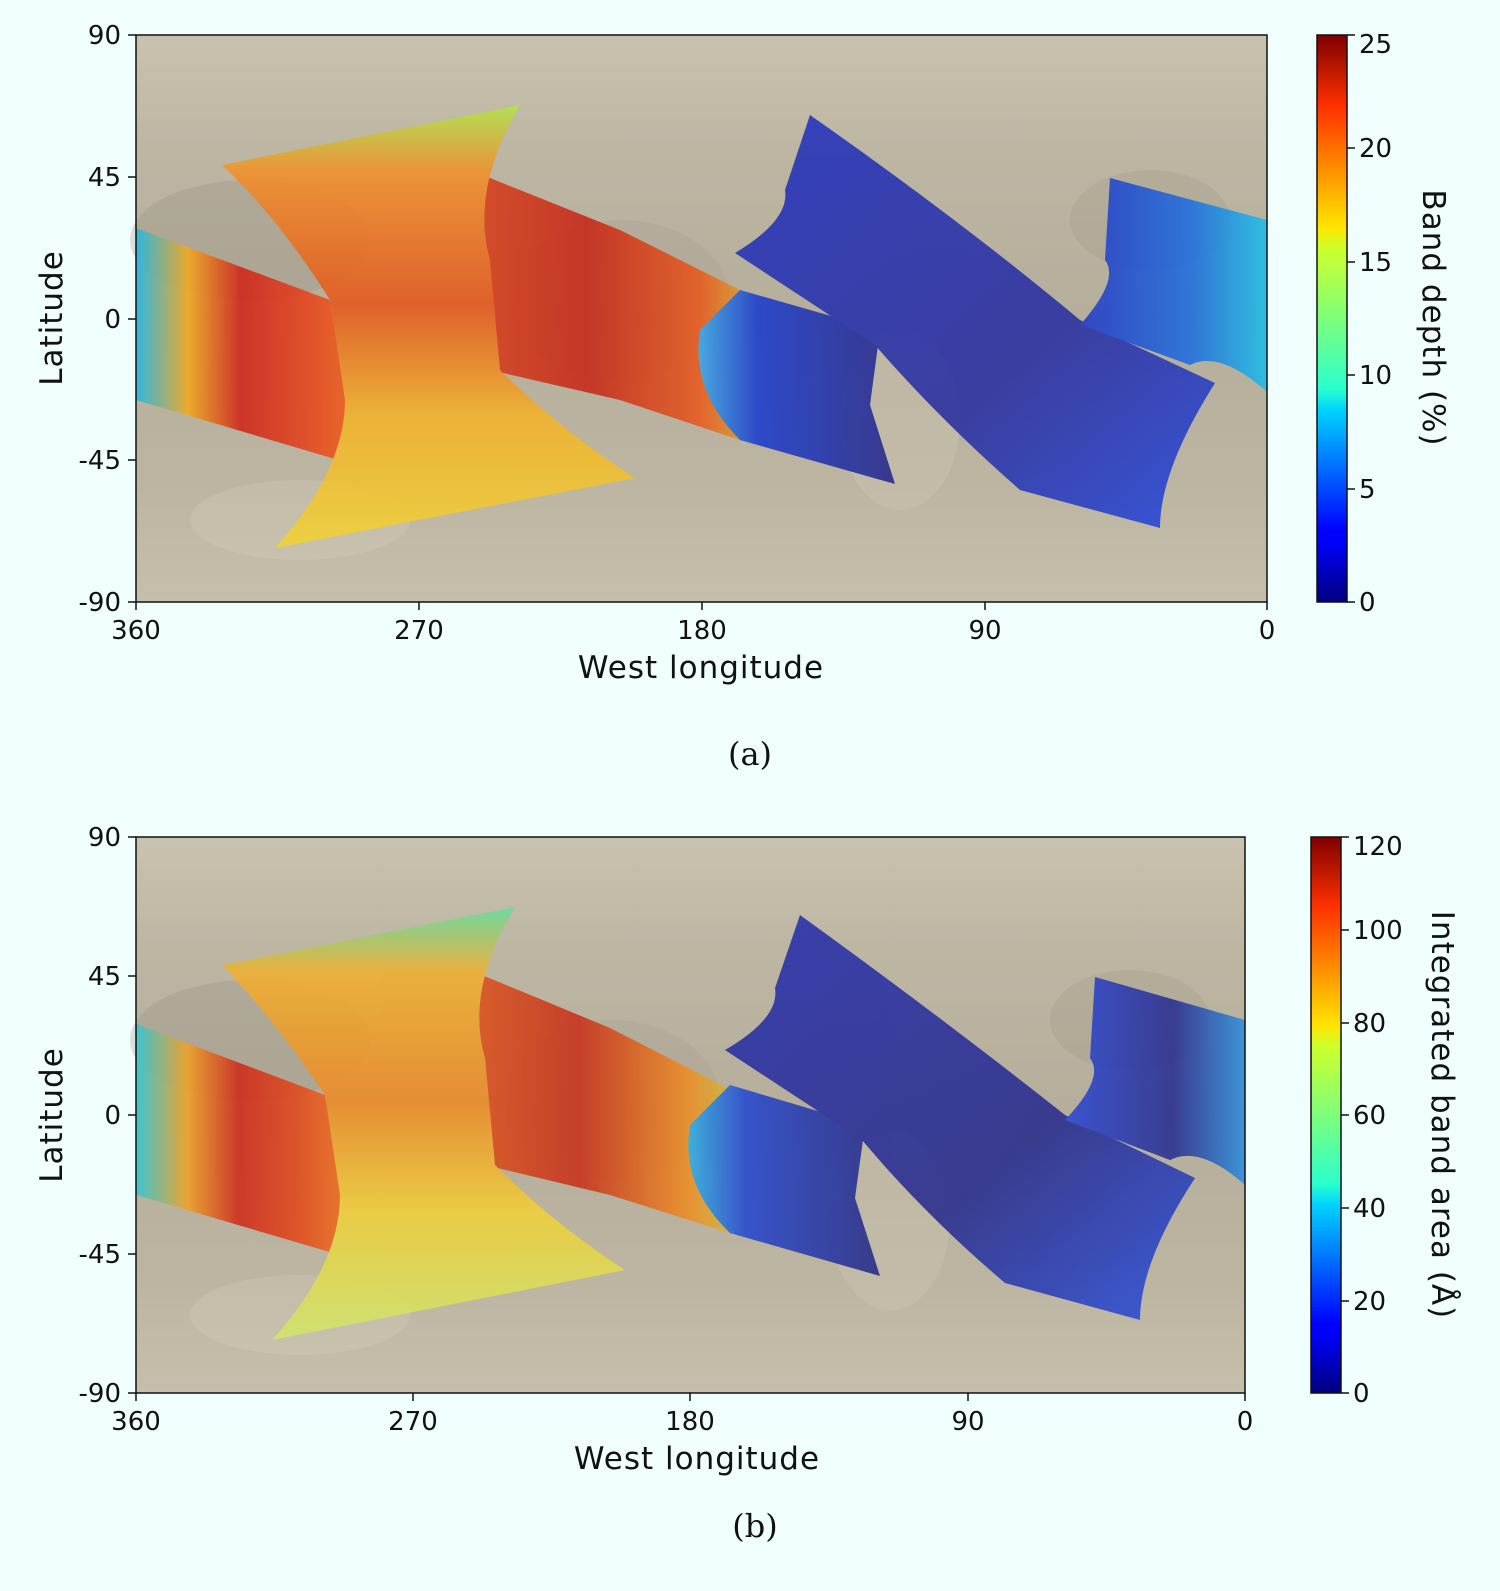 The height and width of the screenshot is (1591, 1500). What do you see at coordinates (1375, 45) in the screenshot?
I see `colorbar-tick-label: 25` at bounding box center [1375, 45].